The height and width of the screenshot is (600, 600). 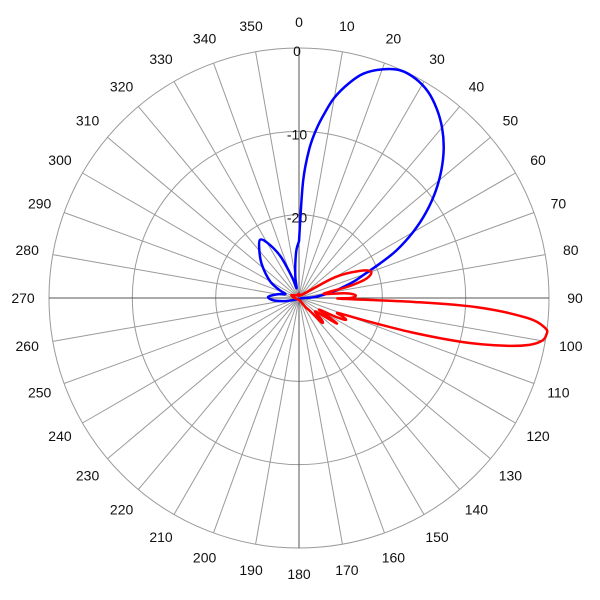 What do you see at coordinates (40, 204) in the screenshot?
I see `angle-tick-label: 290` at bounding box center [40, 204].